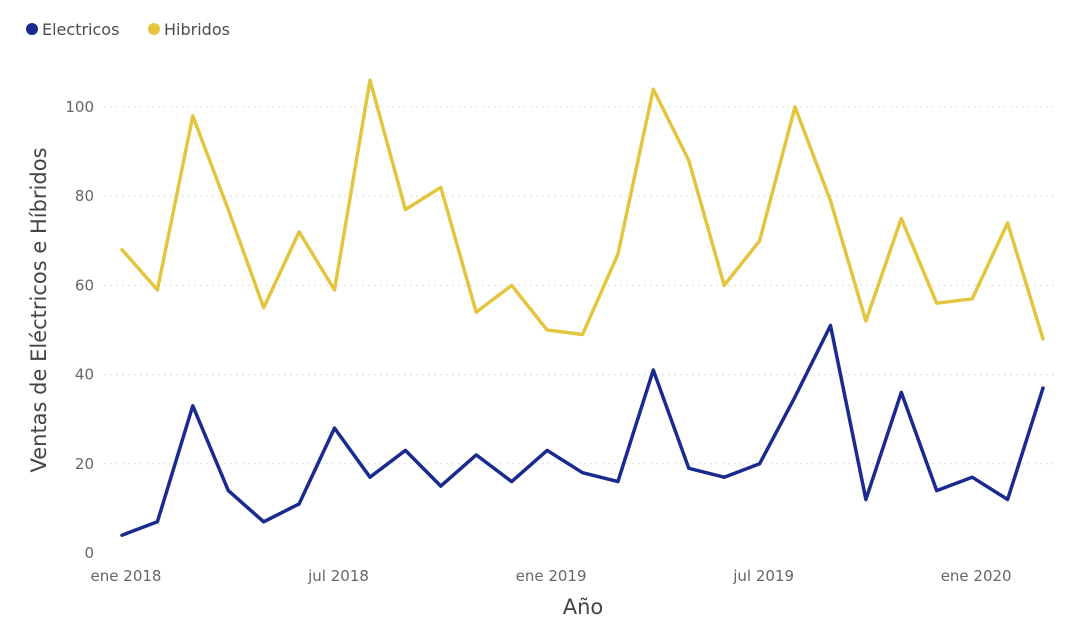 The image size is (1079, 626). I want to click on x-tick-label: ene 2018, so click(126, 576).